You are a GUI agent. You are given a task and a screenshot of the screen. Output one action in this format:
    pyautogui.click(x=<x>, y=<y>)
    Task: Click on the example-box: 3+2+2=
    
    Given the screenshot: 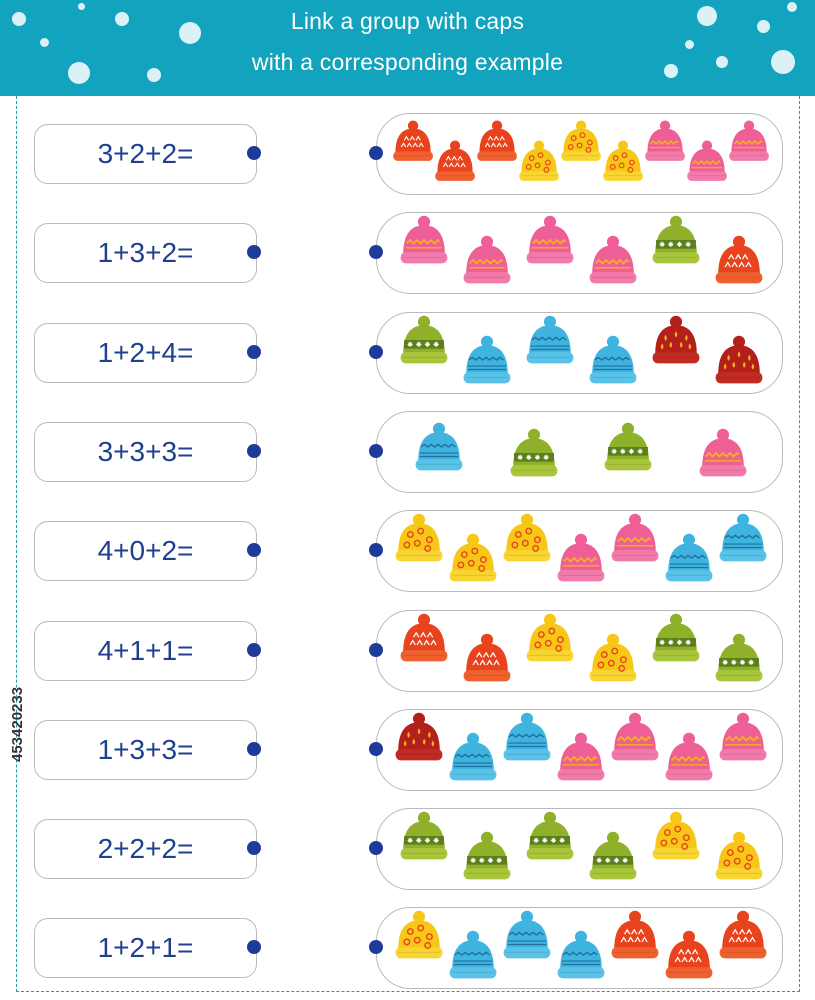 What is the action you would take?
    pyautogui.click(x=145, y=154)
    